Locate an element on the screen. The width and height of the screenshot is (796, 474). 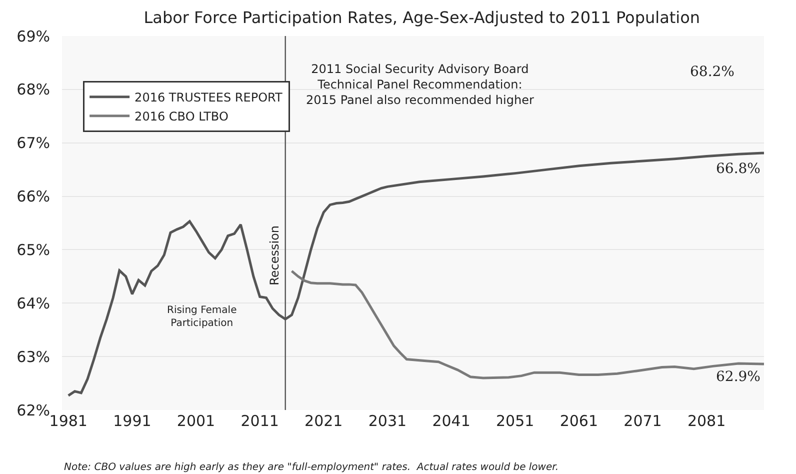
legend-label: 2016 CBO LTBO is located at coordinates (181, 117).